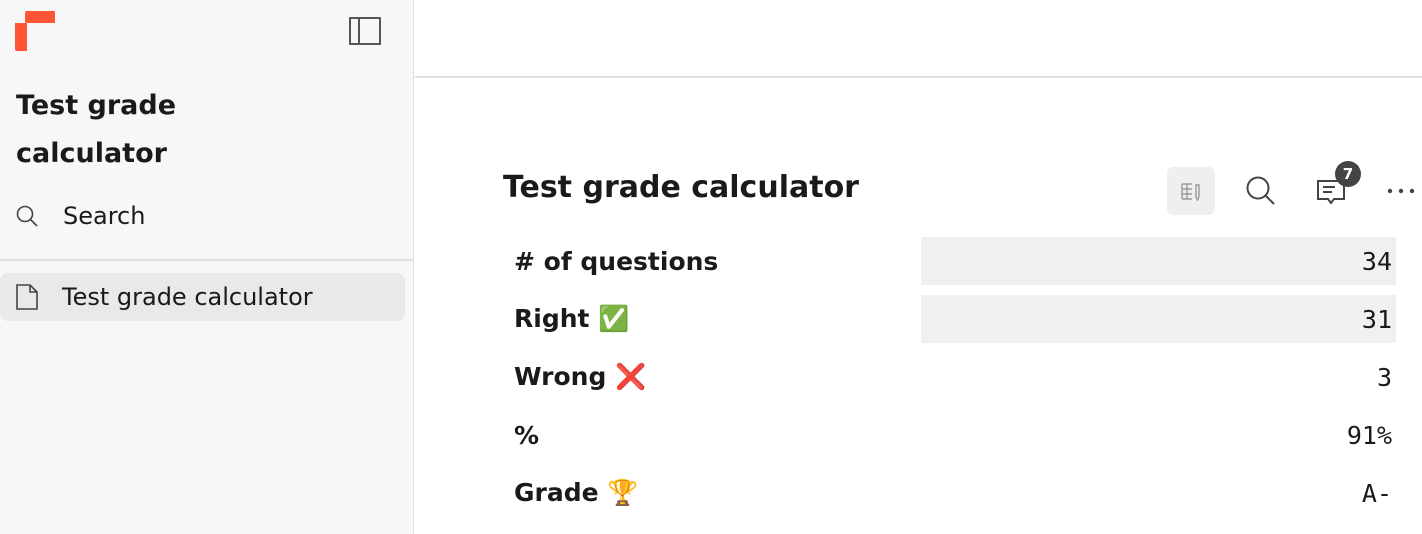 The height and width of the screenshot is (534, 1422). I want to click on sidebar-item-label: Test grade calculator, so click(187, 297).